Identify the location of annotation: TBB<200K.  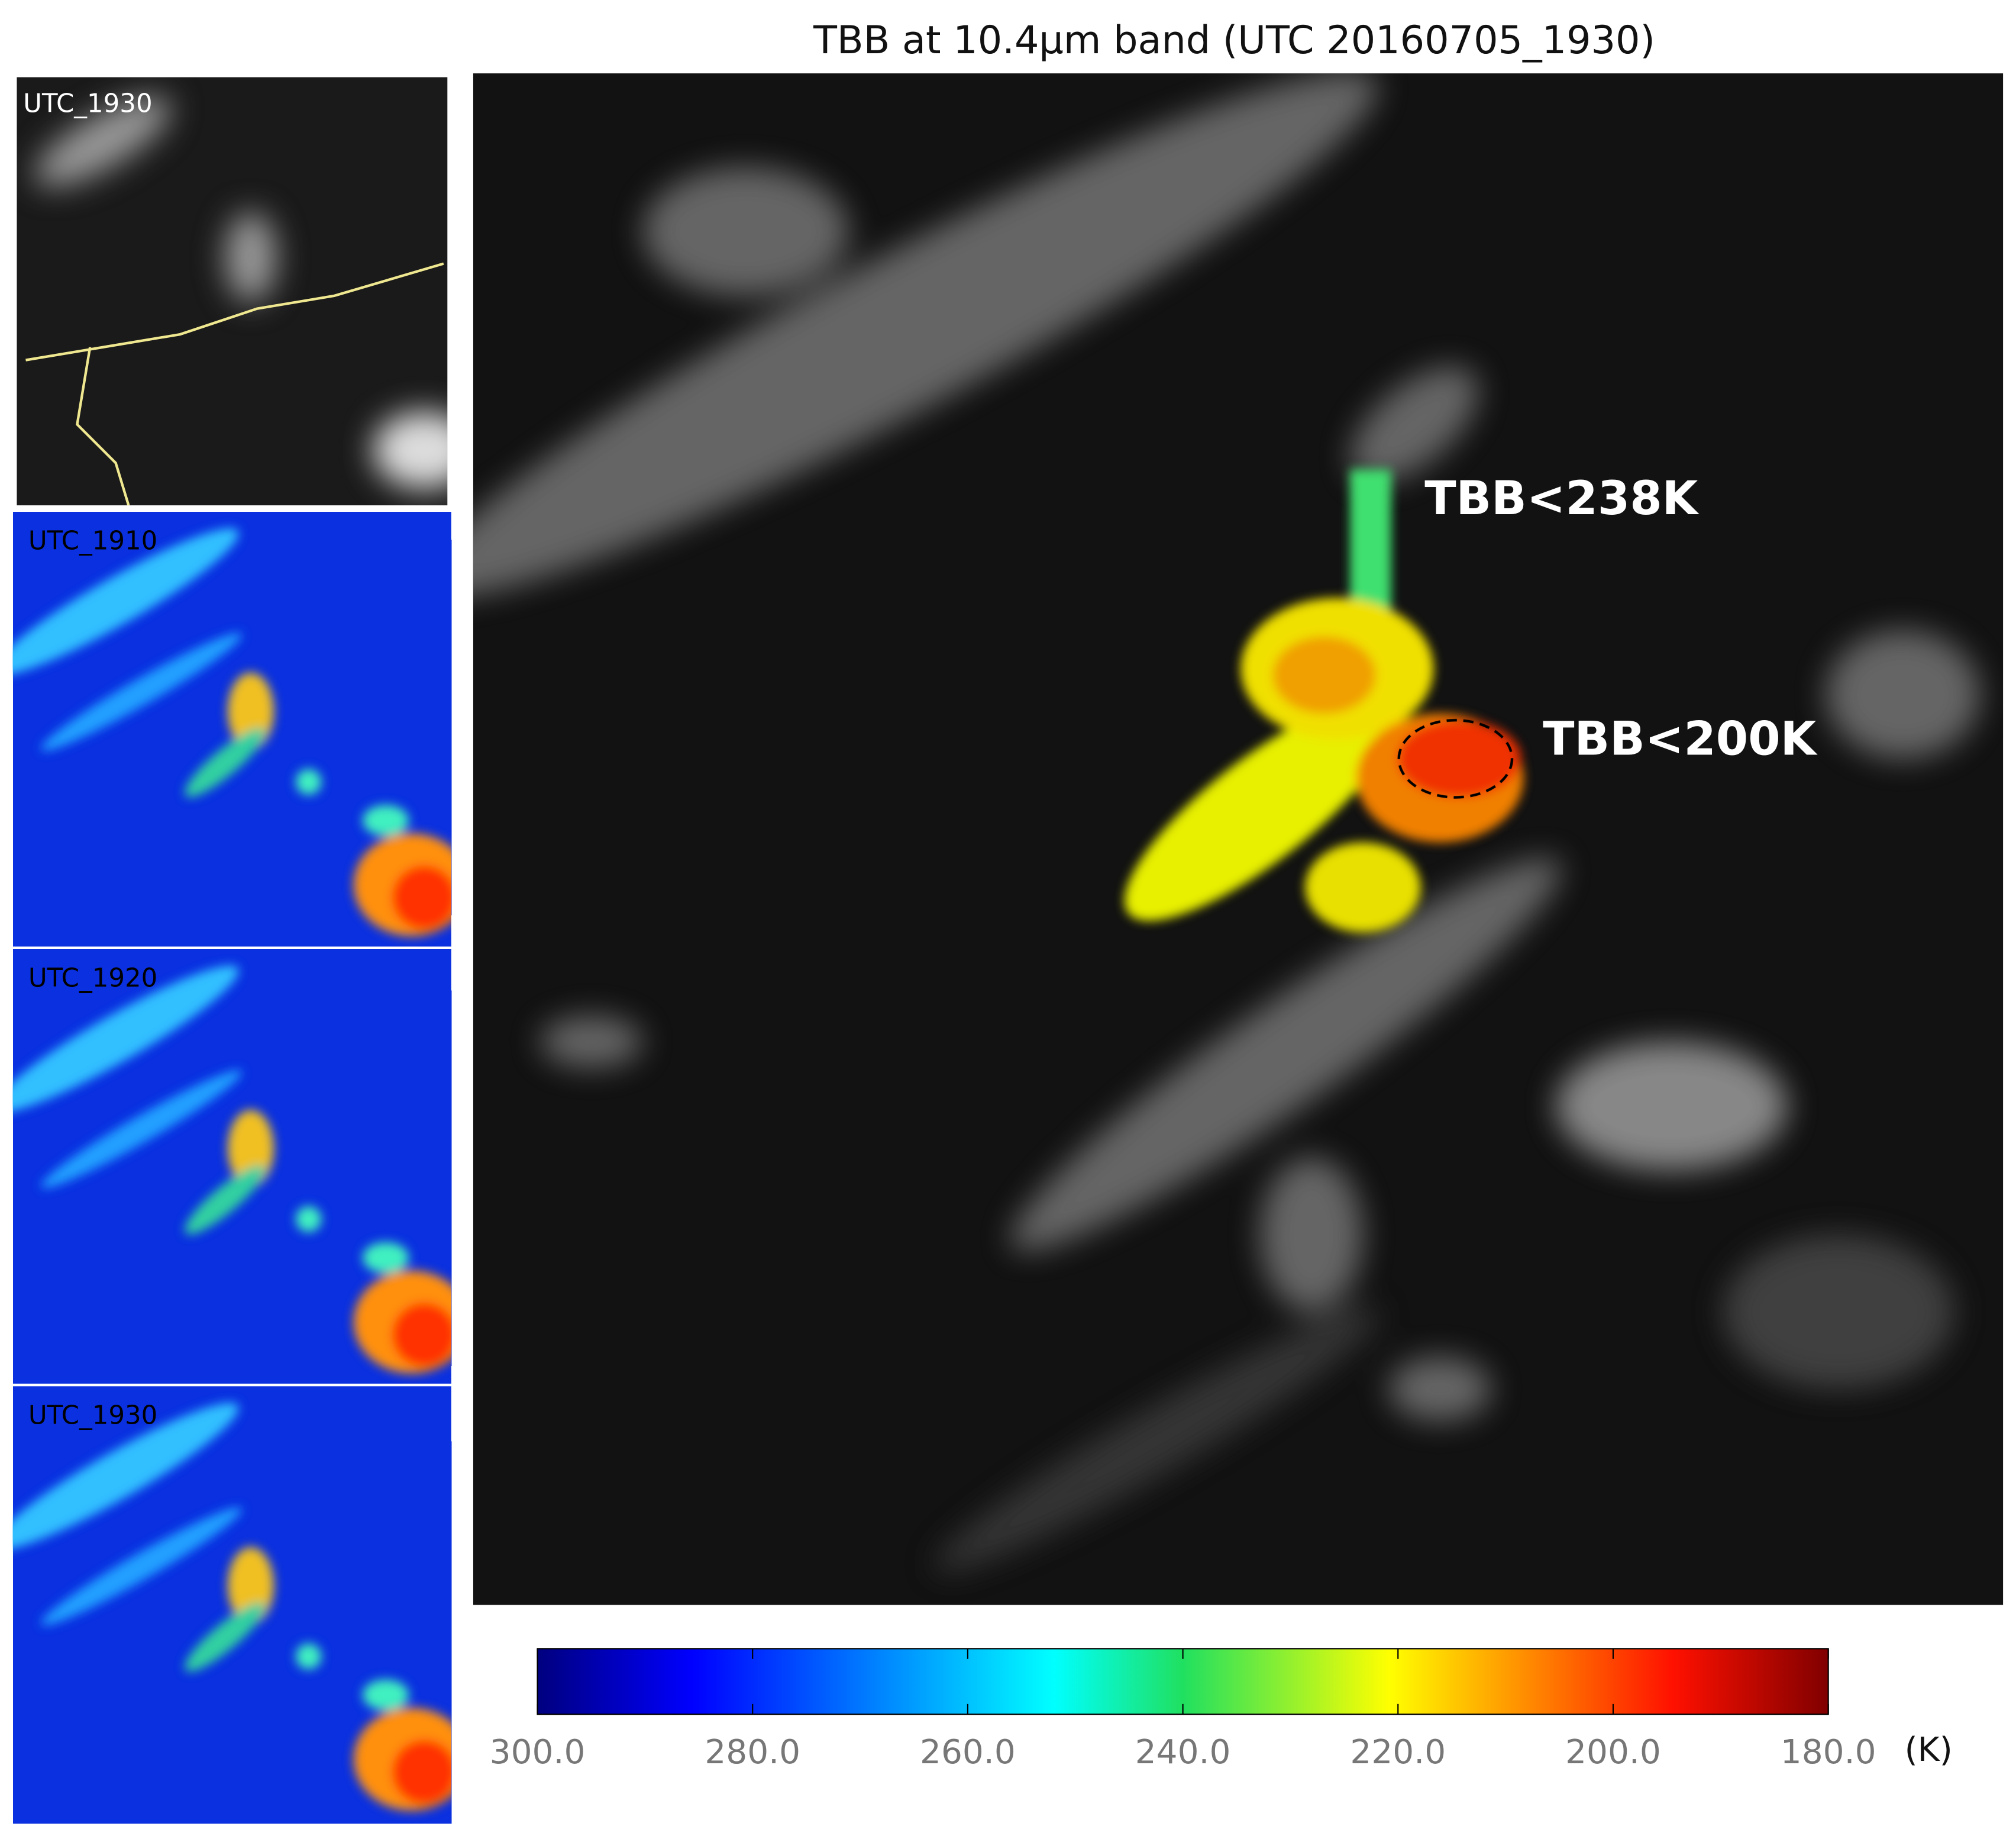
(1680, 739).